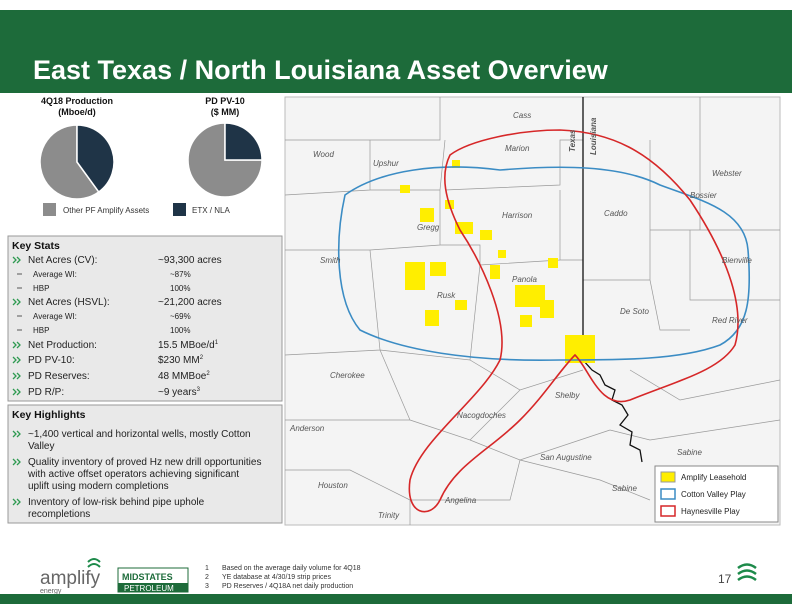  Describe the element at coordinates (572, 140) in the screenshot. I see `state-label: Texas` at that location.